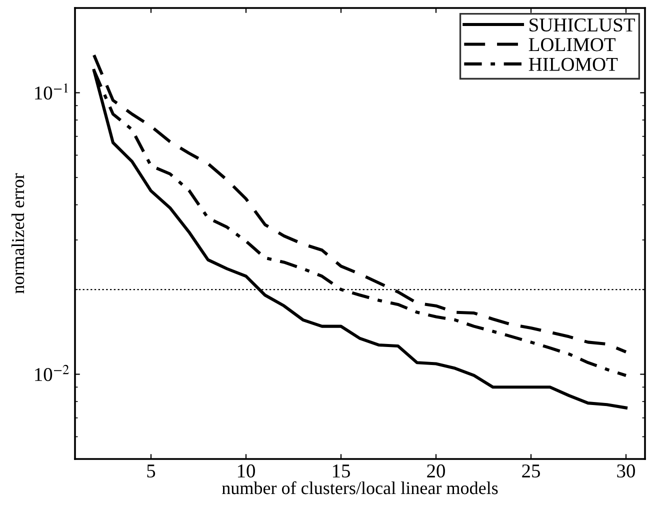 The height and width of the screenshot is (506, 654). Describe the element at coordinates (246, 471) in the screenshot. I see `x-tick-label: 10` at that location.